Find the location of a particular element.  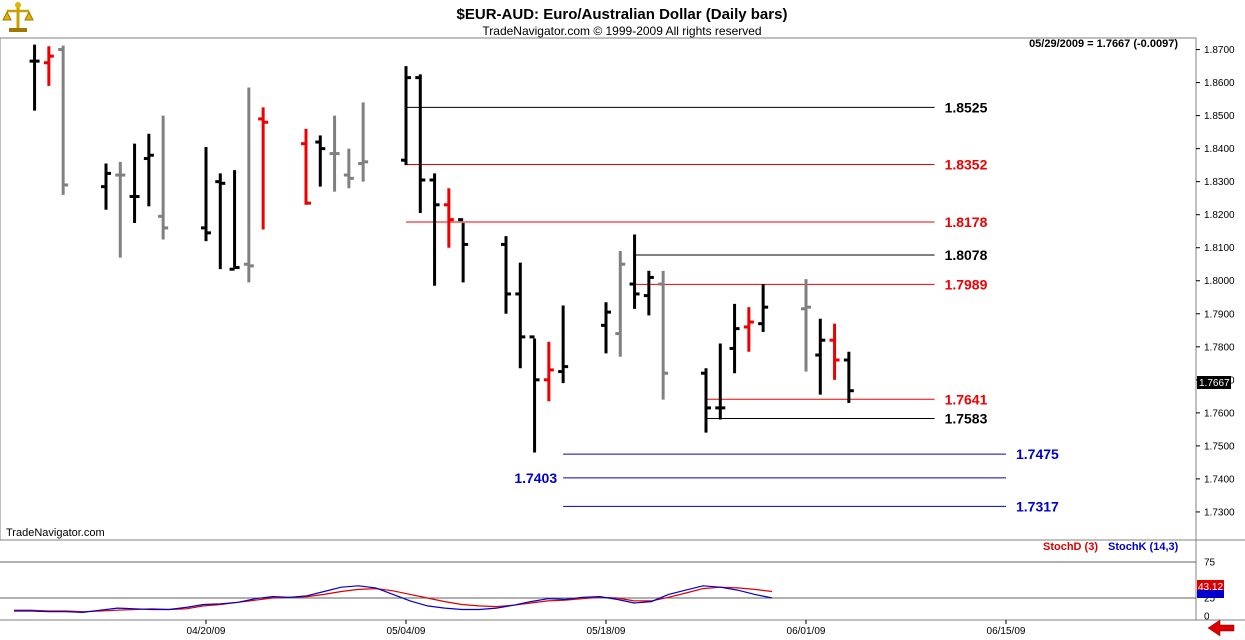

level-label: 1.7641 is located at coordinates (966, 399).